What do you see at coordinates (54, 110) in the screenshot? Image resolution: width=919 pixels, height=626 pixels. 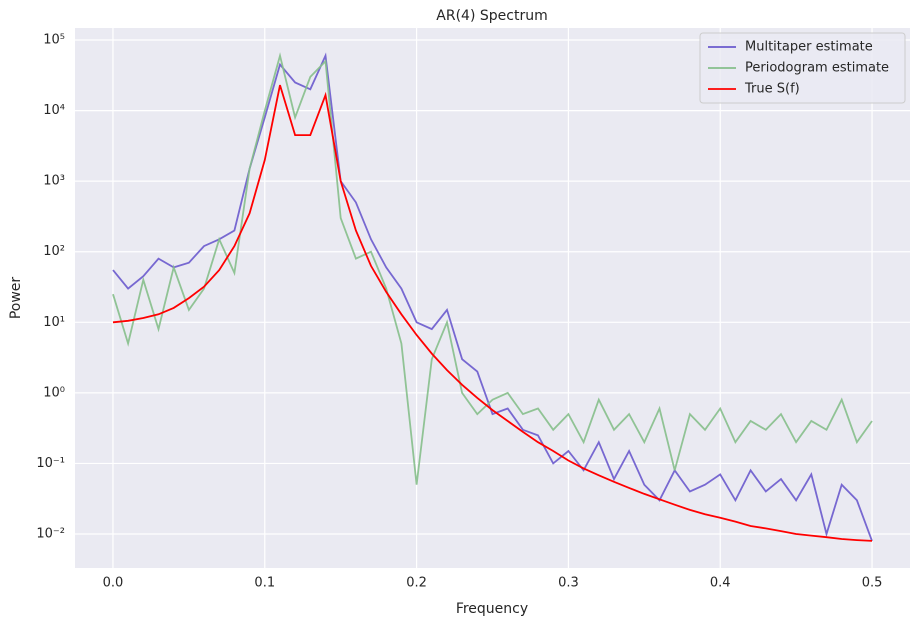 I see `y-tick-label: 10⁴` at bounding box center [54, 110].